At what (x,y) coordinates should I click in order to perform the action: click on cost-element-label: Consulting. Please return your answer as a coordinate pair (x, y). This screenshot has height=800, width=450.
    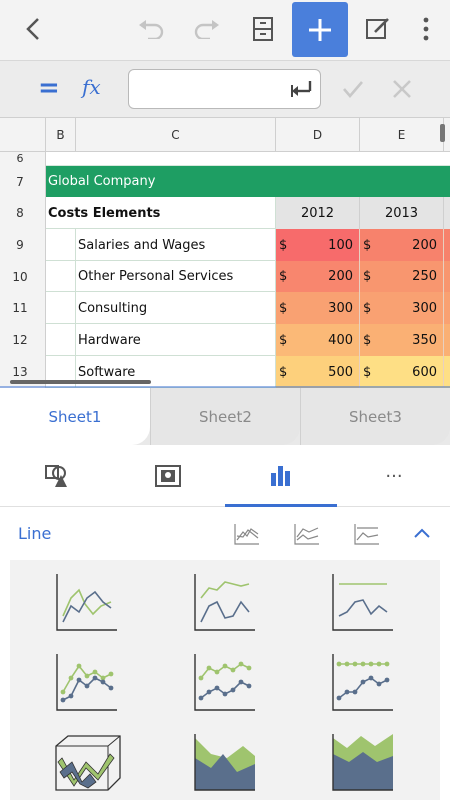
    Looking at the image, I should click on (176, 308).